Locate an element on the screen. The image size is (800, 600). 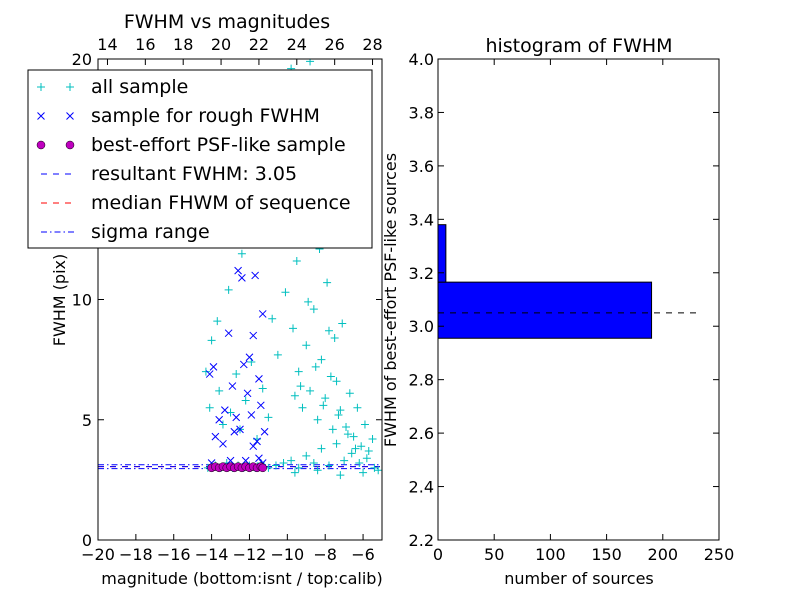
scatter-y-label: FWHM (pix) is located at coordinates (59, 300).